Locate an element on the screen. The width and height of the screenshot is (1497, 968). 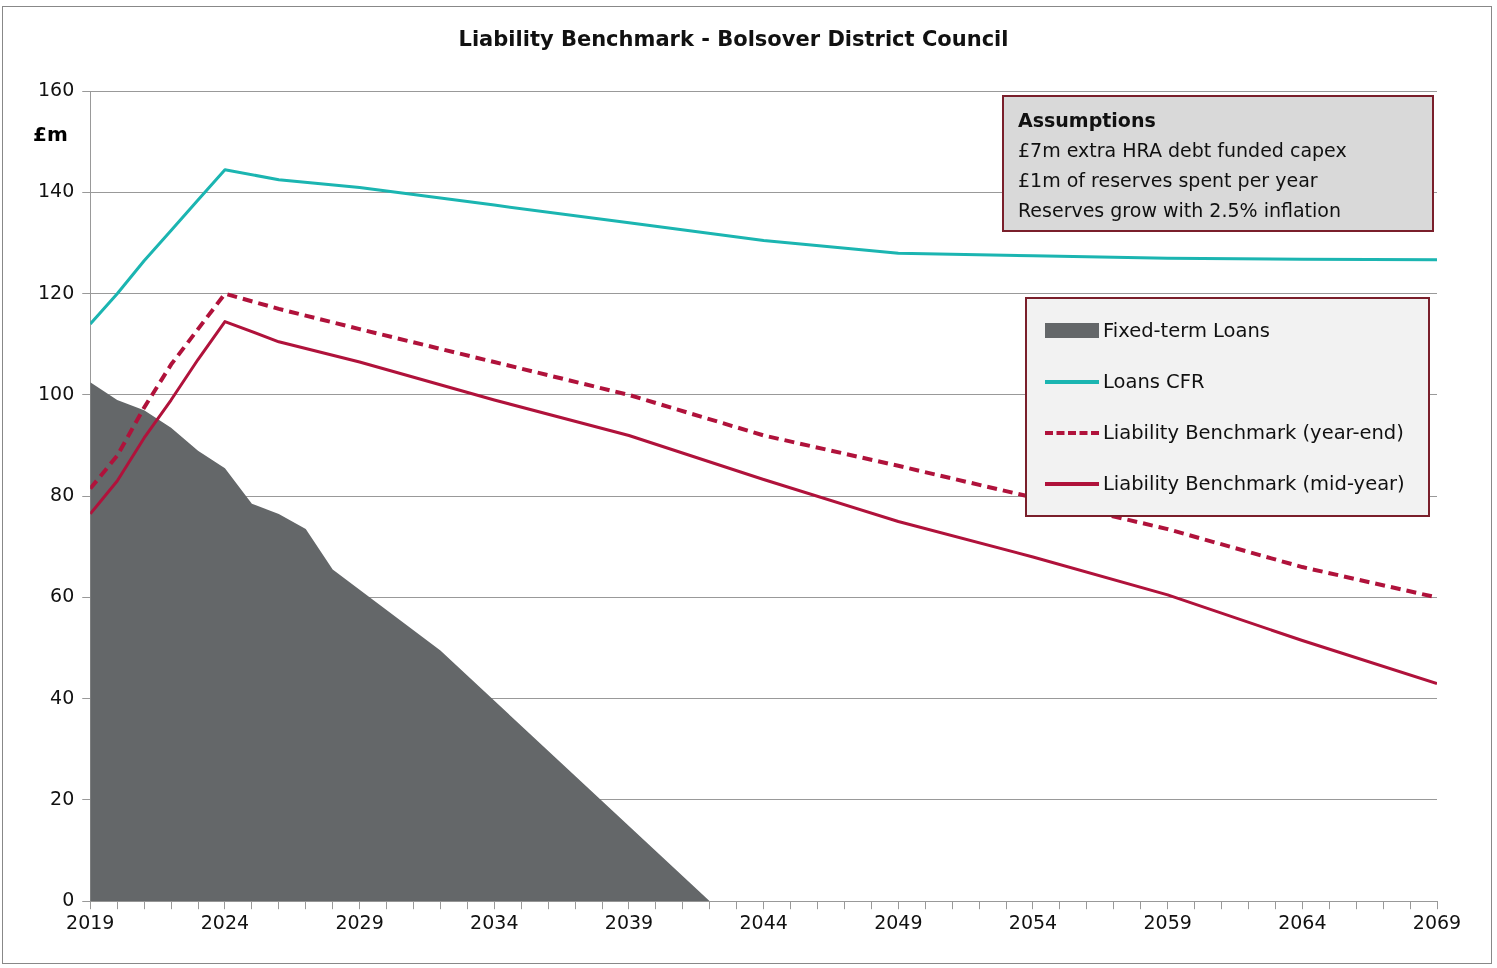
y-axis-title: £m is located at coordinates (50, 134).